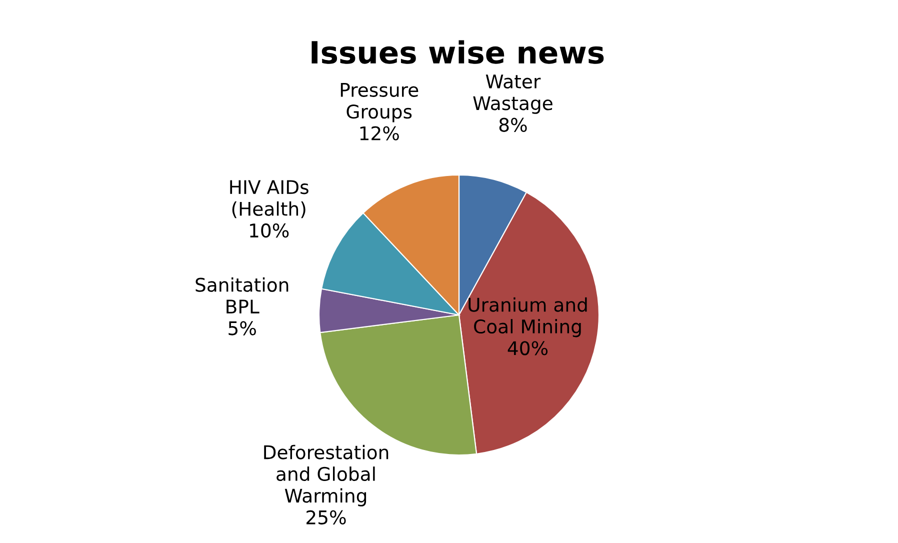 Image resolution: width=898 pixels, height=543 pixels. I want to click on data-label: 8%, so click(513, 125).